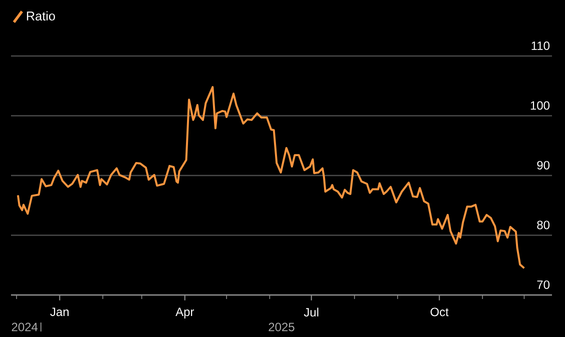 The height and width of the screenshot is (337, 565). Describe the element at coordinates (543, 165) in the screenshot. I see `y-tick-label: 90` at that location.